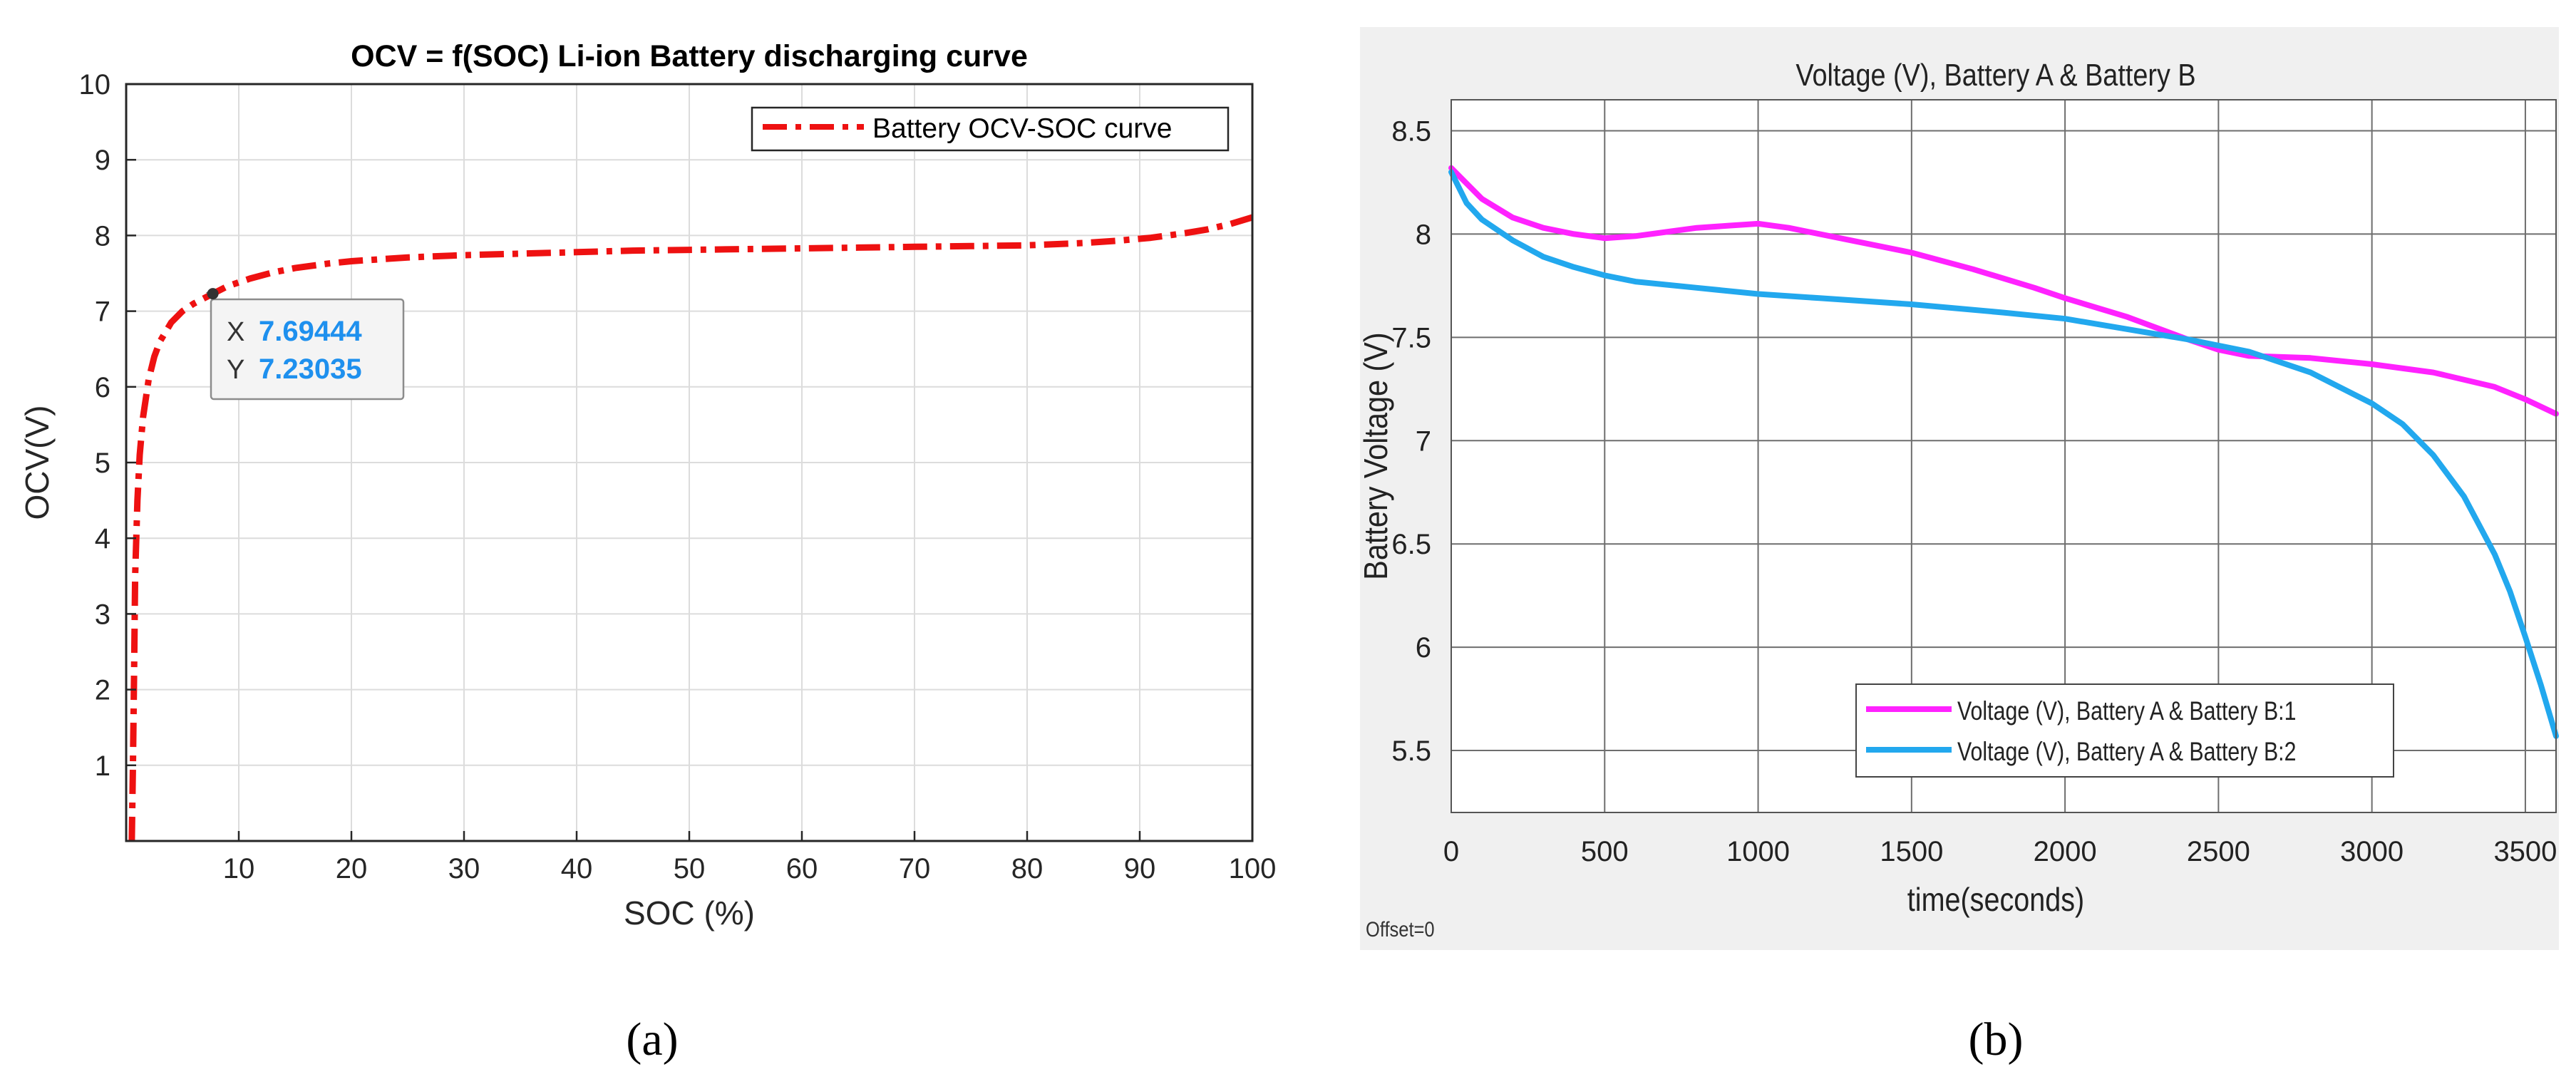 The height and width of the screenshot is (1089, 2576). I want to click on chart-b-xtick-label: 500, so click(1605, 851).